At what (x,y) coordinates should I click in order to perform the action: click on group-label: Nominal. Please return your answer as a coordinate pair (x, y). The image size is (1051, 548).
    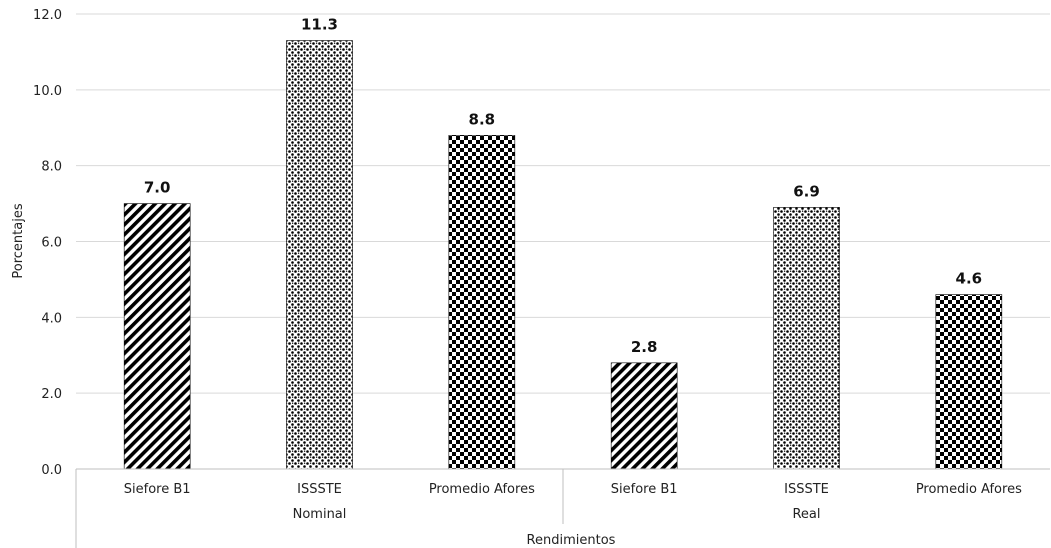
    Looking at the image, I should click on (320, 514).